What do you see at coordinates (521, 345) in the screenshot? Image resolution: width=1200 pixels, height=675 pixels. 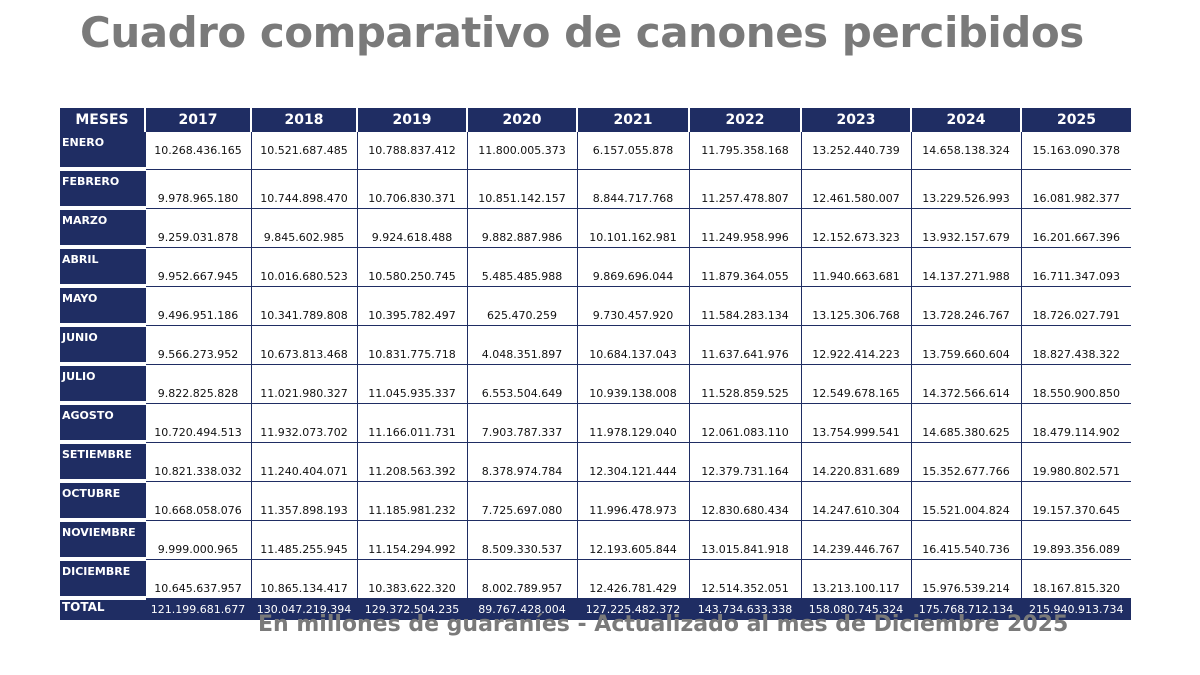 I see `table-cell: 4.048.351.897` at bounding box center [521, 345].